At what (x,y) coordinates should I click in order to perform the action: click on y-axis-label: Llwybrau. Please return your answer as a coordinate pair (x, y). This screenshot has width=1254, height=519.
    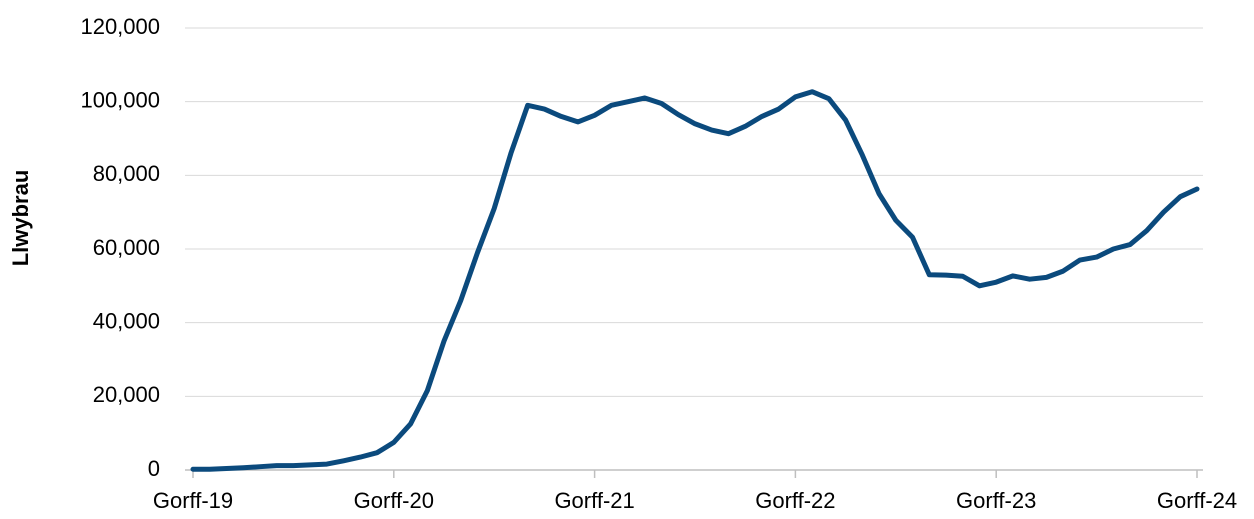
    Looking at the image, I should click on (20, 218).